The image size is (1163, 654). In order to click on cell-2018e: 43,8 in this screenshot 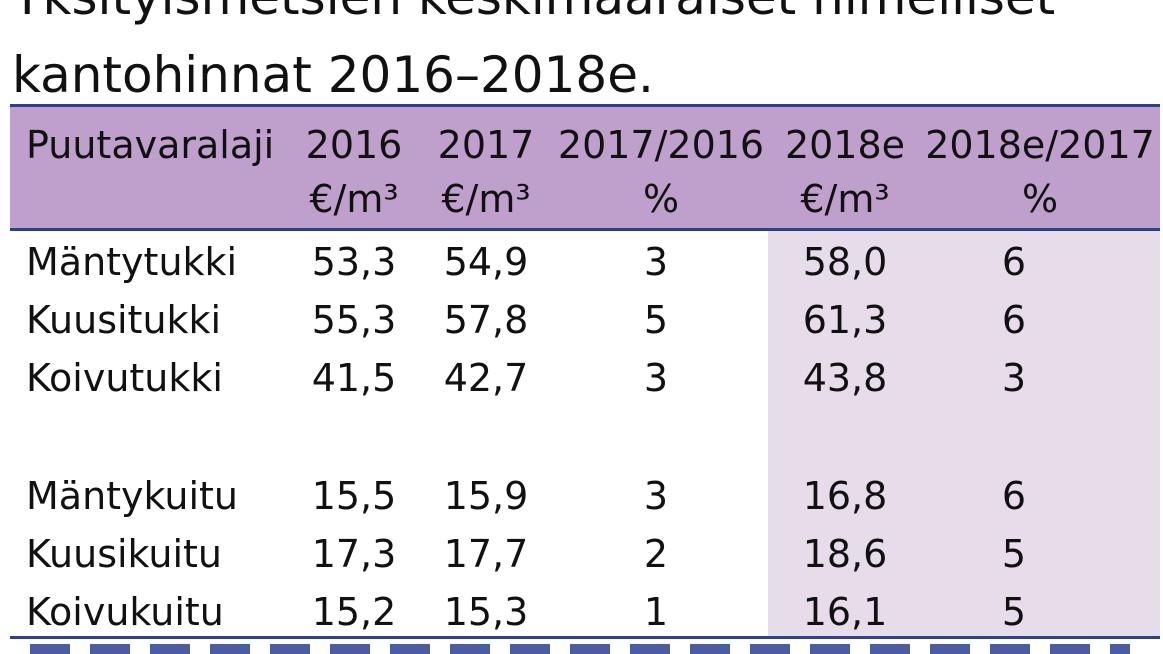, I will do `click(845, 378)`.